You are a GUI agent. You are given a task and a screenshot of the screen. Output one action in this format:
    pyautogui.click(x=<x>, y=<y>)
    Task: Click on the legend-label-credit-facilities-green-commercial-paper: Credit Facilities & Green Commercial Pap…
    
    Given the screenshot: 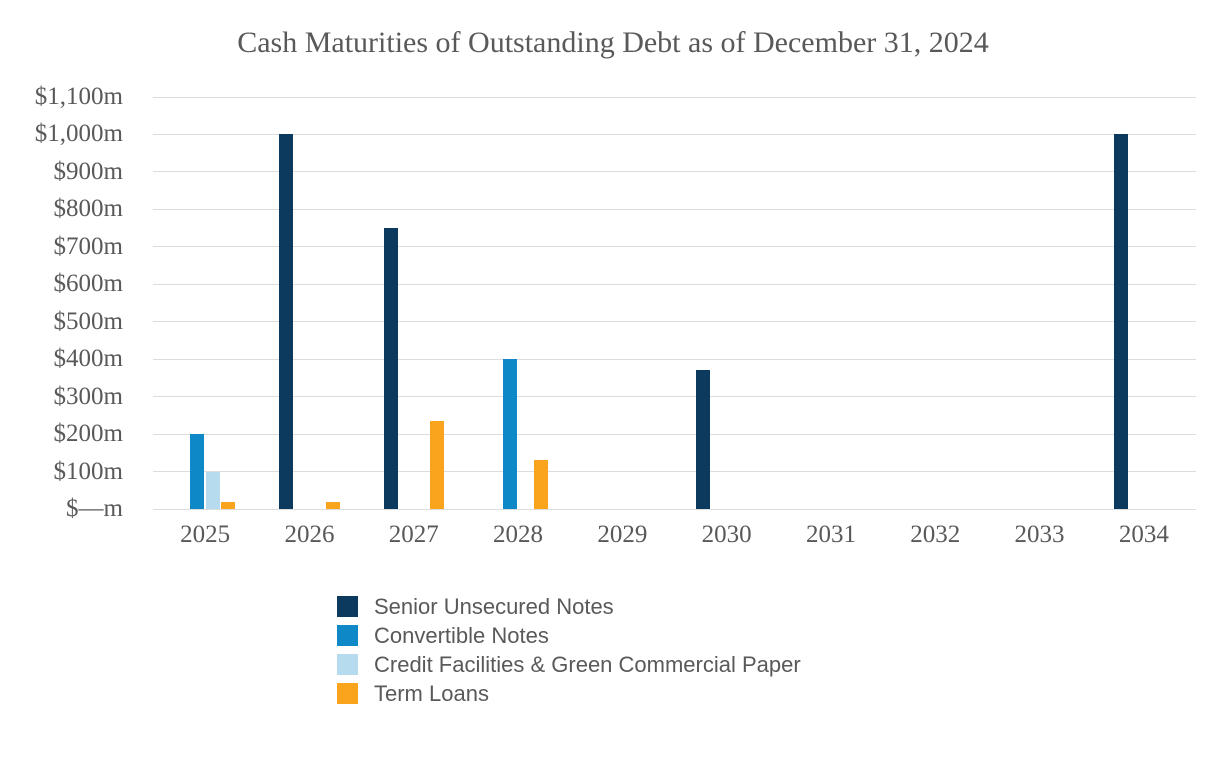 What is the action you would take?
    pyautogui.click(x=587, y=664)
    